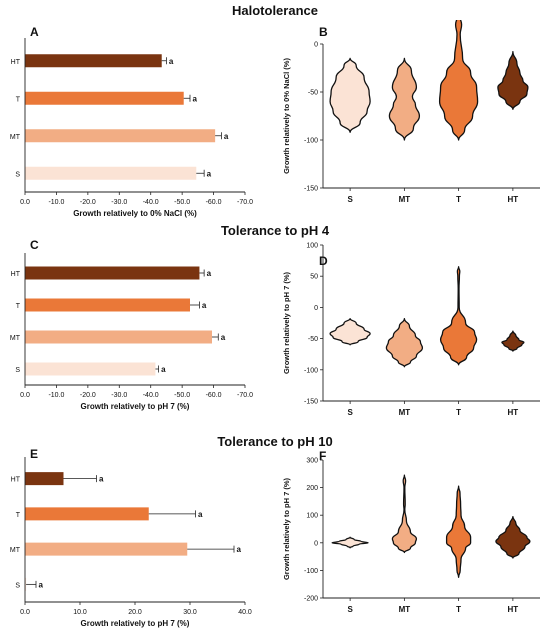 This screenshot has width=550, height=634. Describe the element at coordinates (311, 189) in the screenshot. I see `panel-b-y-tick-label: -150` at that location.